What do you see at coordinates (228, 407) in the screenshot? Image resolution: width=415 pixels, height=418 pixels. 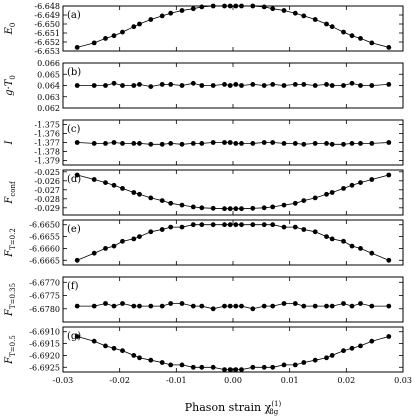 I see `x-axis-label-main: Phason strain χ` at bounding box center [228, 407].